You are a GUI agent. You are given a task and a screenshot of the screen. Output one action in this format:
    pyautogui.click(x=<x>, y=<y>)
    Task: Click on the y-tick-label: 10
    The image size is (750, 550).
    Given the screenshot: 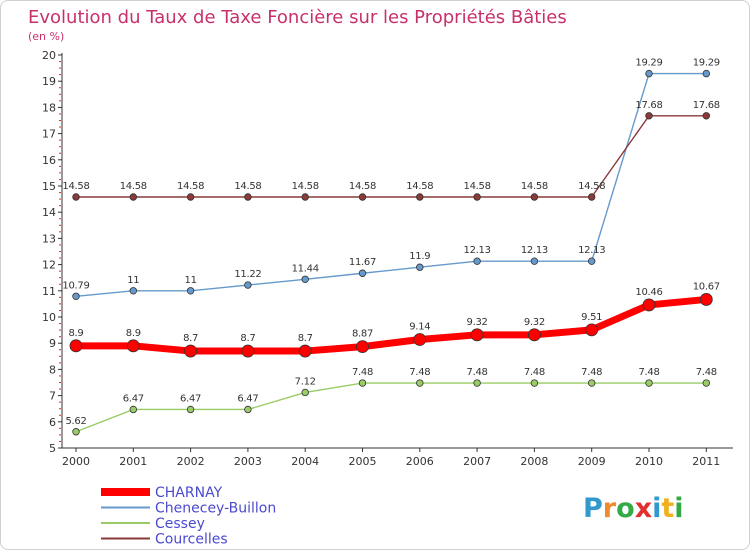 What is the action you would take?
    pyautogui.click(x=49, y=317)
    